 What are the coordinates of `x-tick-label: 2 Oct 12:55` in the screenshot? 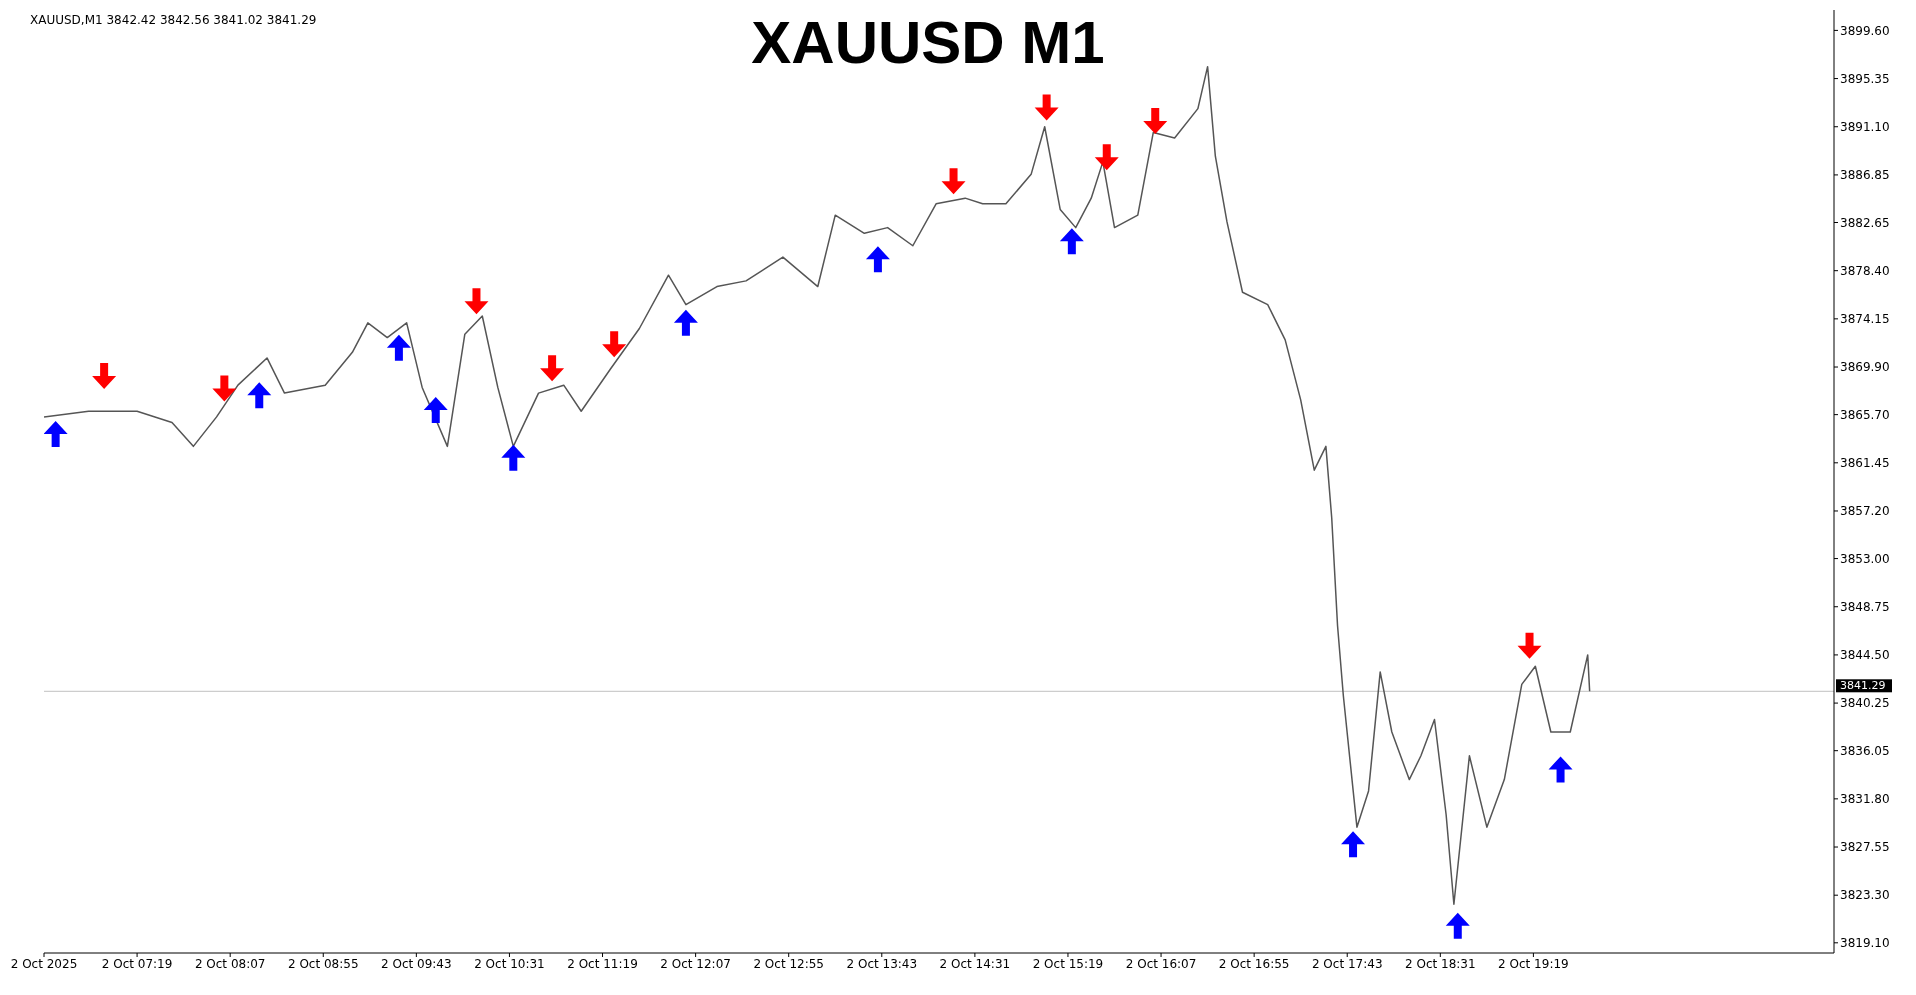 It's located at (788, 963).